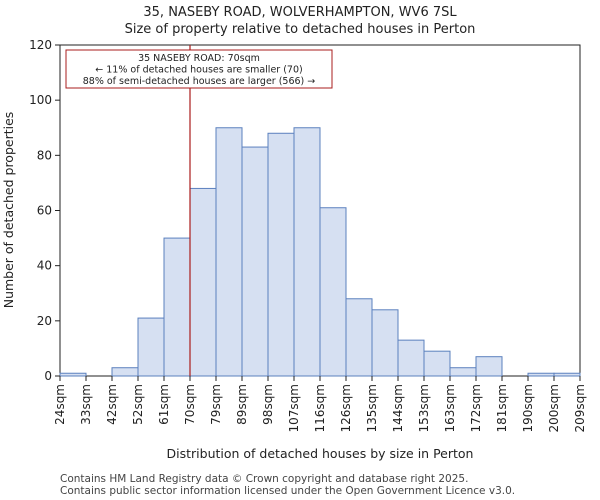 Image resolution: width=600 pixels, height=500 pixels. I want to click on bar-135sqm, so click(385, 343).